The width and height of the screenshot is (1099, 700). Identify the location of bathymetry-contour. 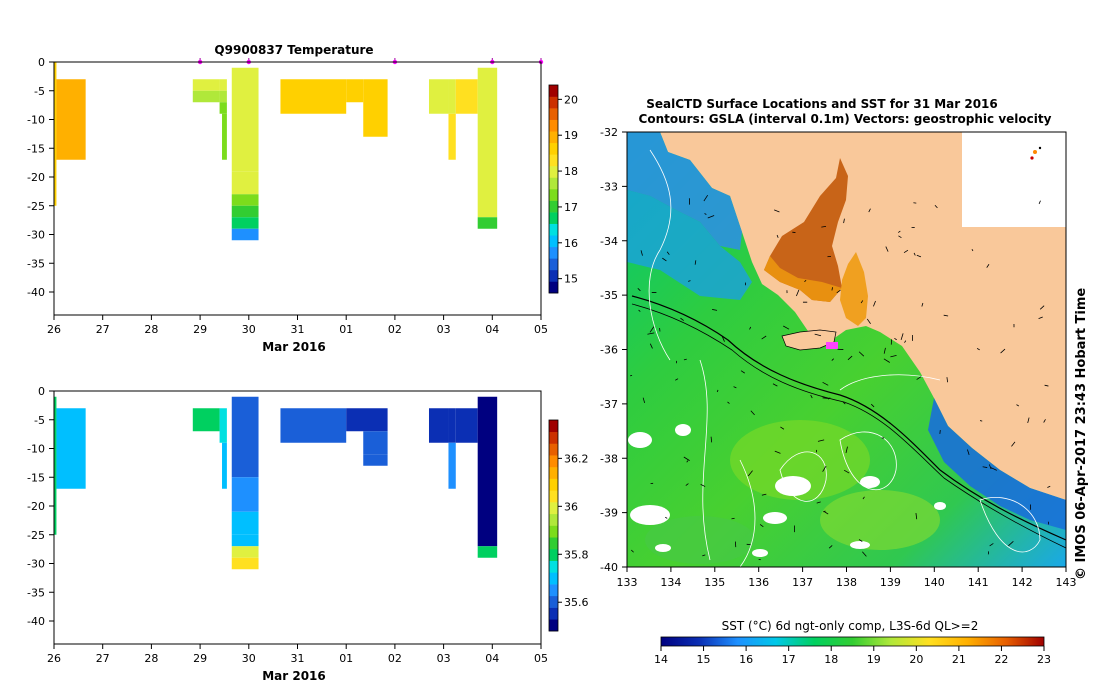
(848, 426).